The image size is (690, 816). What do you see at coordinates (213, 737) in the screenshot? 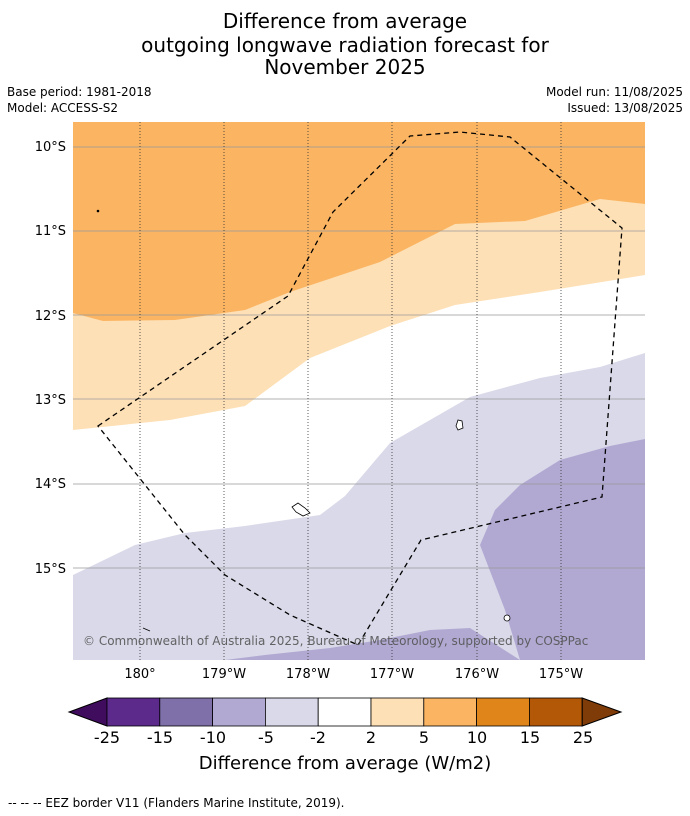
I see `colorbar-tick-label: -10` at bounding box center [213, 737].